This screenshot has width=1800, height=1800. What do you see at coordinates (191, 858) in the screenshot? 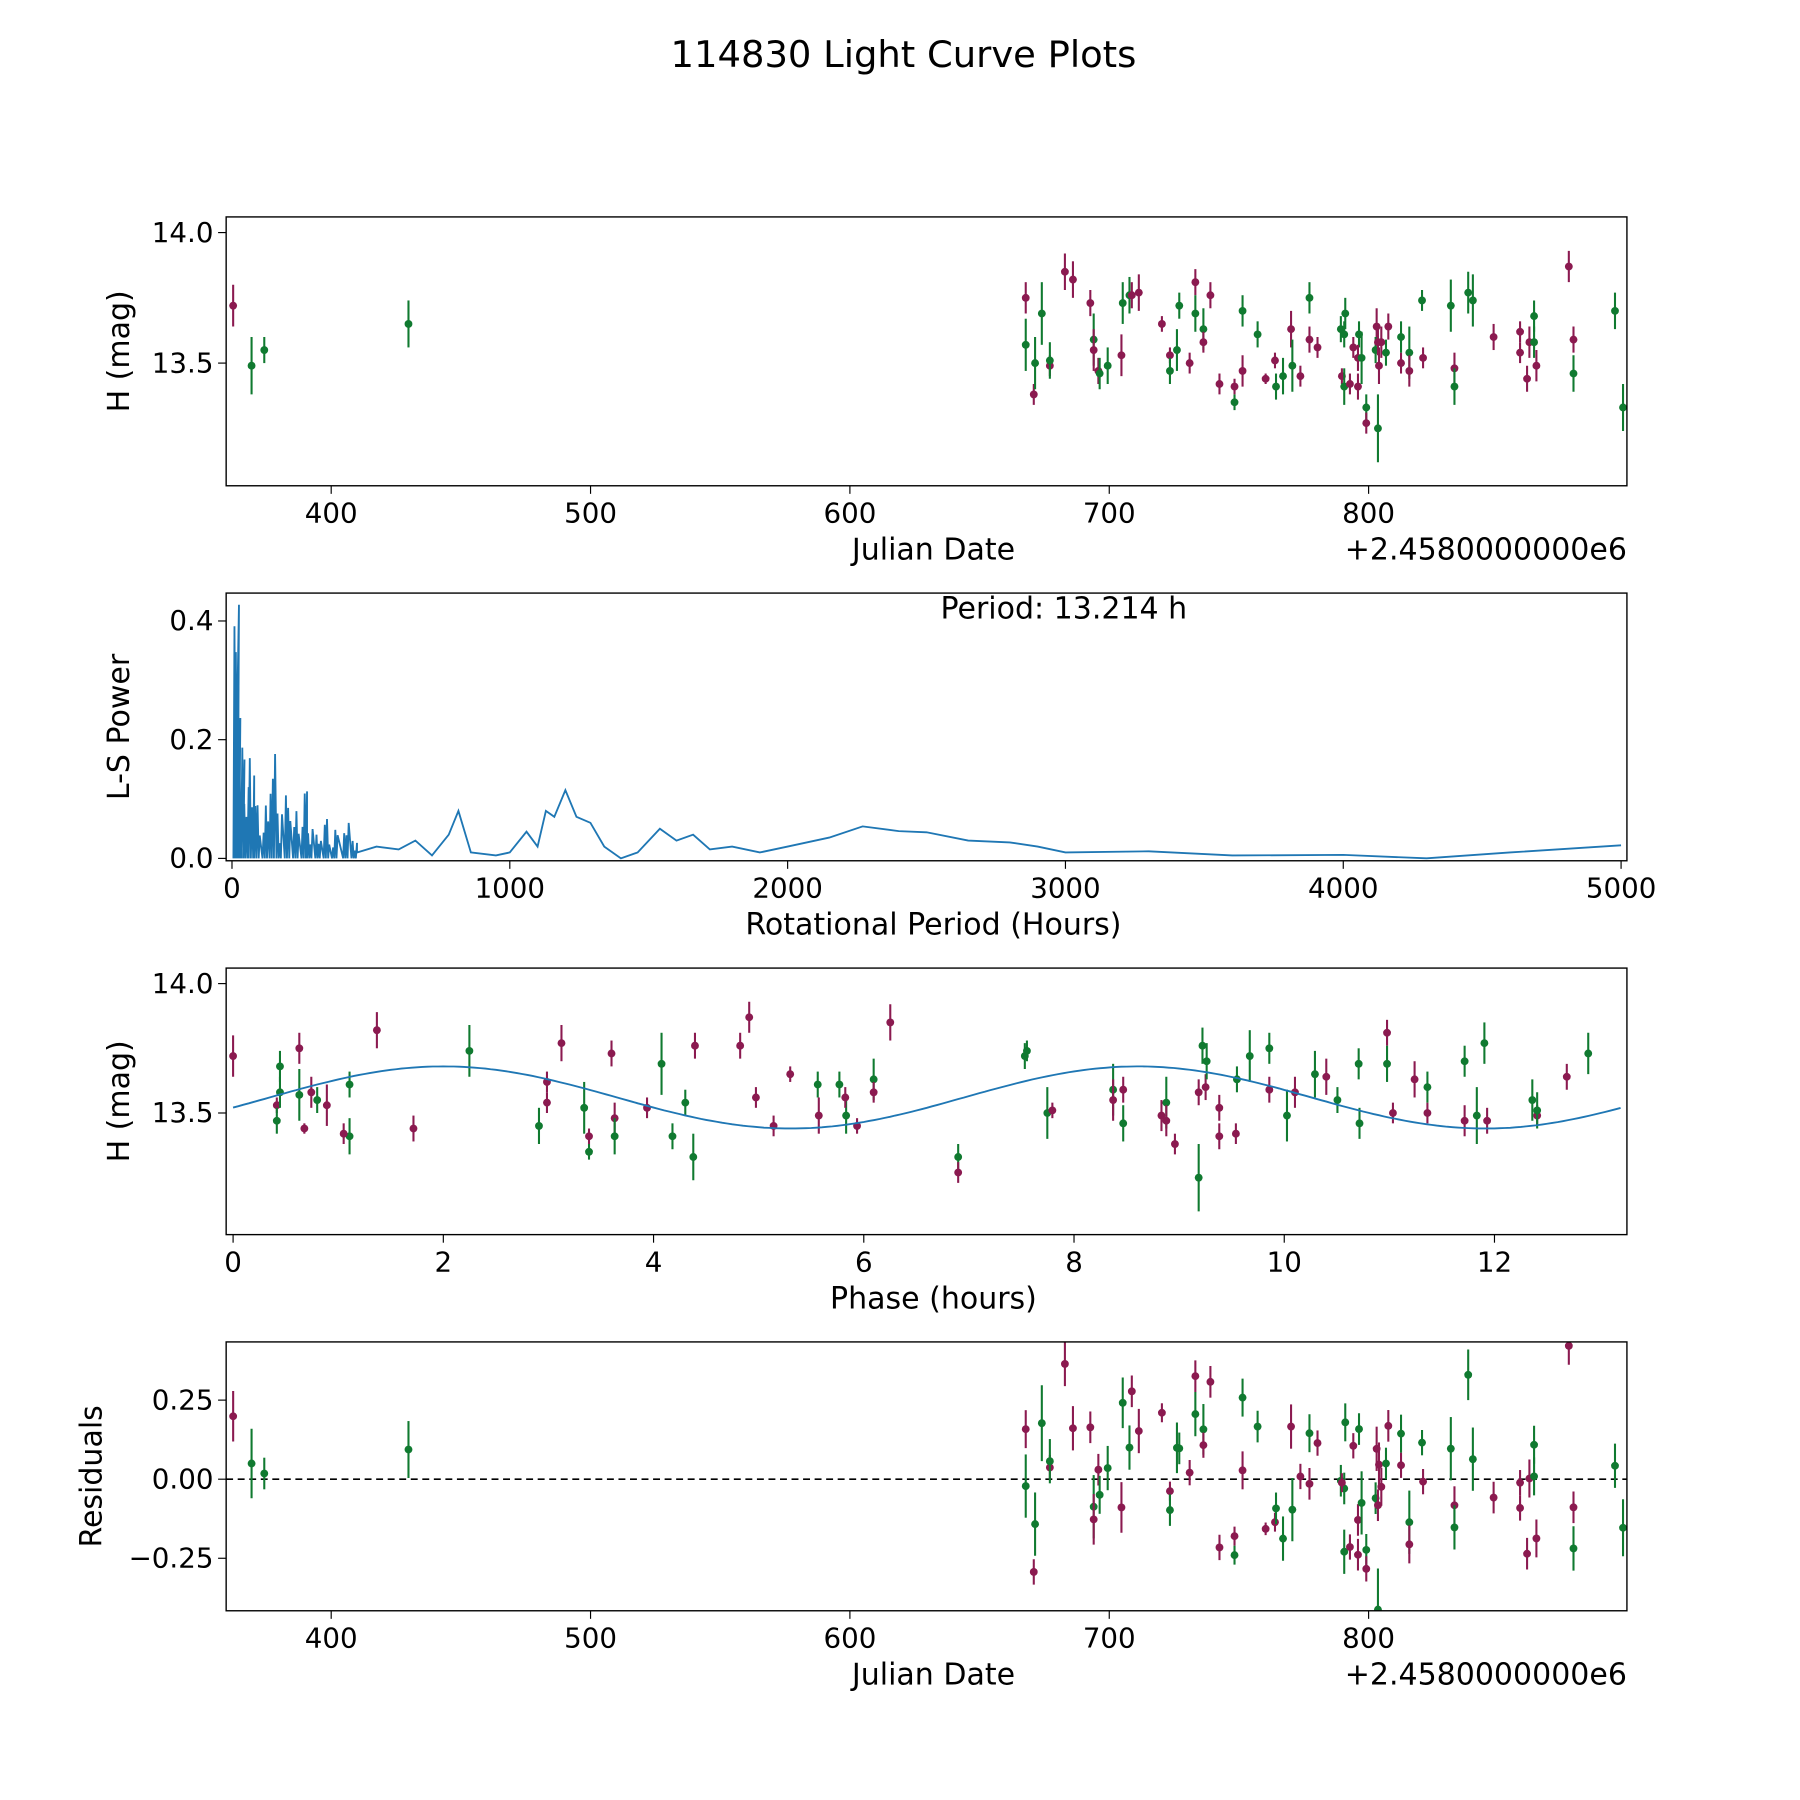
I see `y-tick-label: 0.0` at bounding box center [191, 858].